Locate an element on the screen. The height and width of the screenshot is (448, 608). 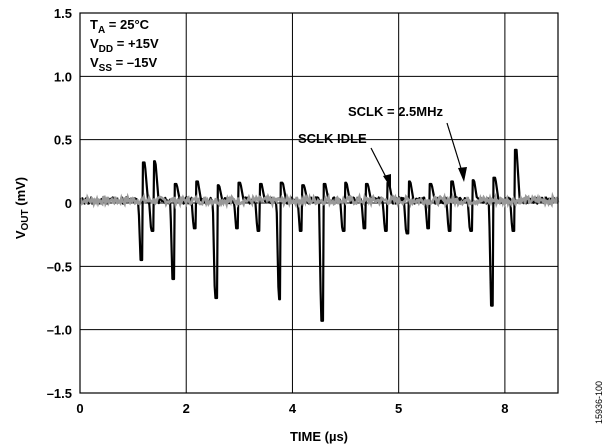
y-tick-label: –1.5 is located at coordinates (59, 393).